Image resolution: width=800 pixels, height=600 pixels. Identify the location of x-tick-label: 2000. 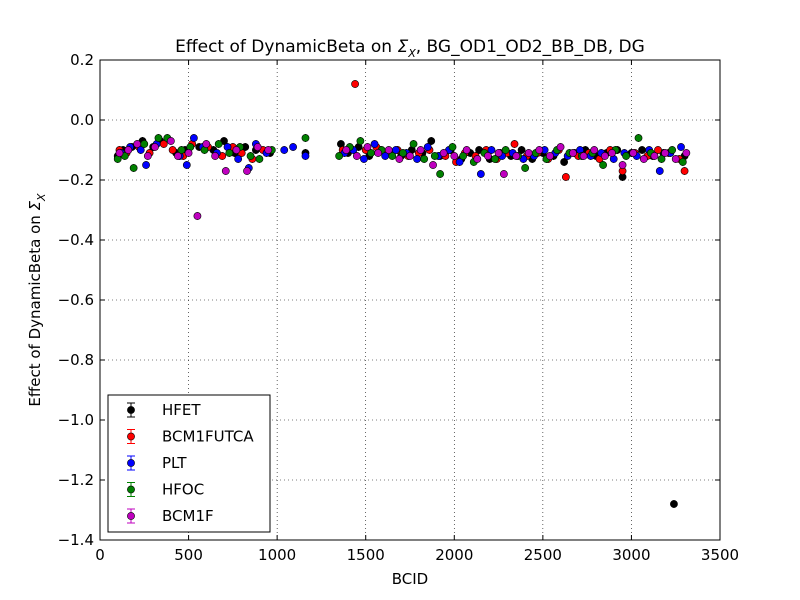
(454, 555).